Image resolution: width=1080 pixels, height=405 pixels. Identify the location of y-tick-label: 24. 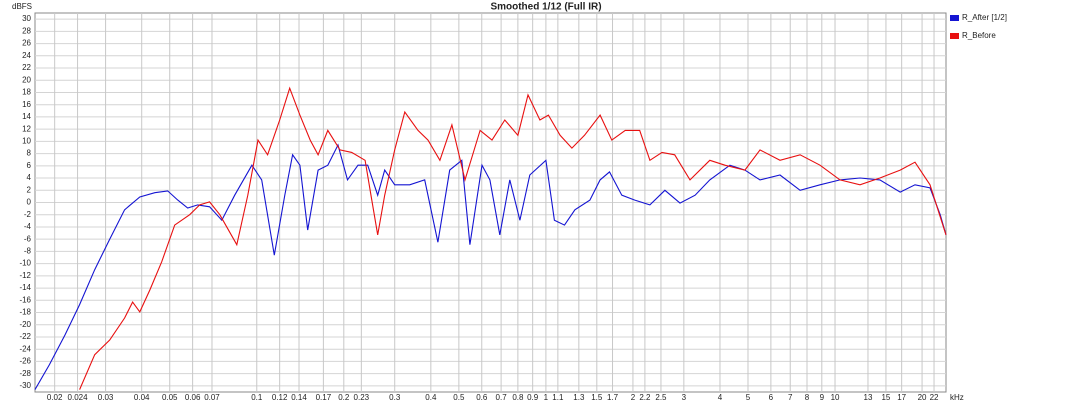
(26, 55).